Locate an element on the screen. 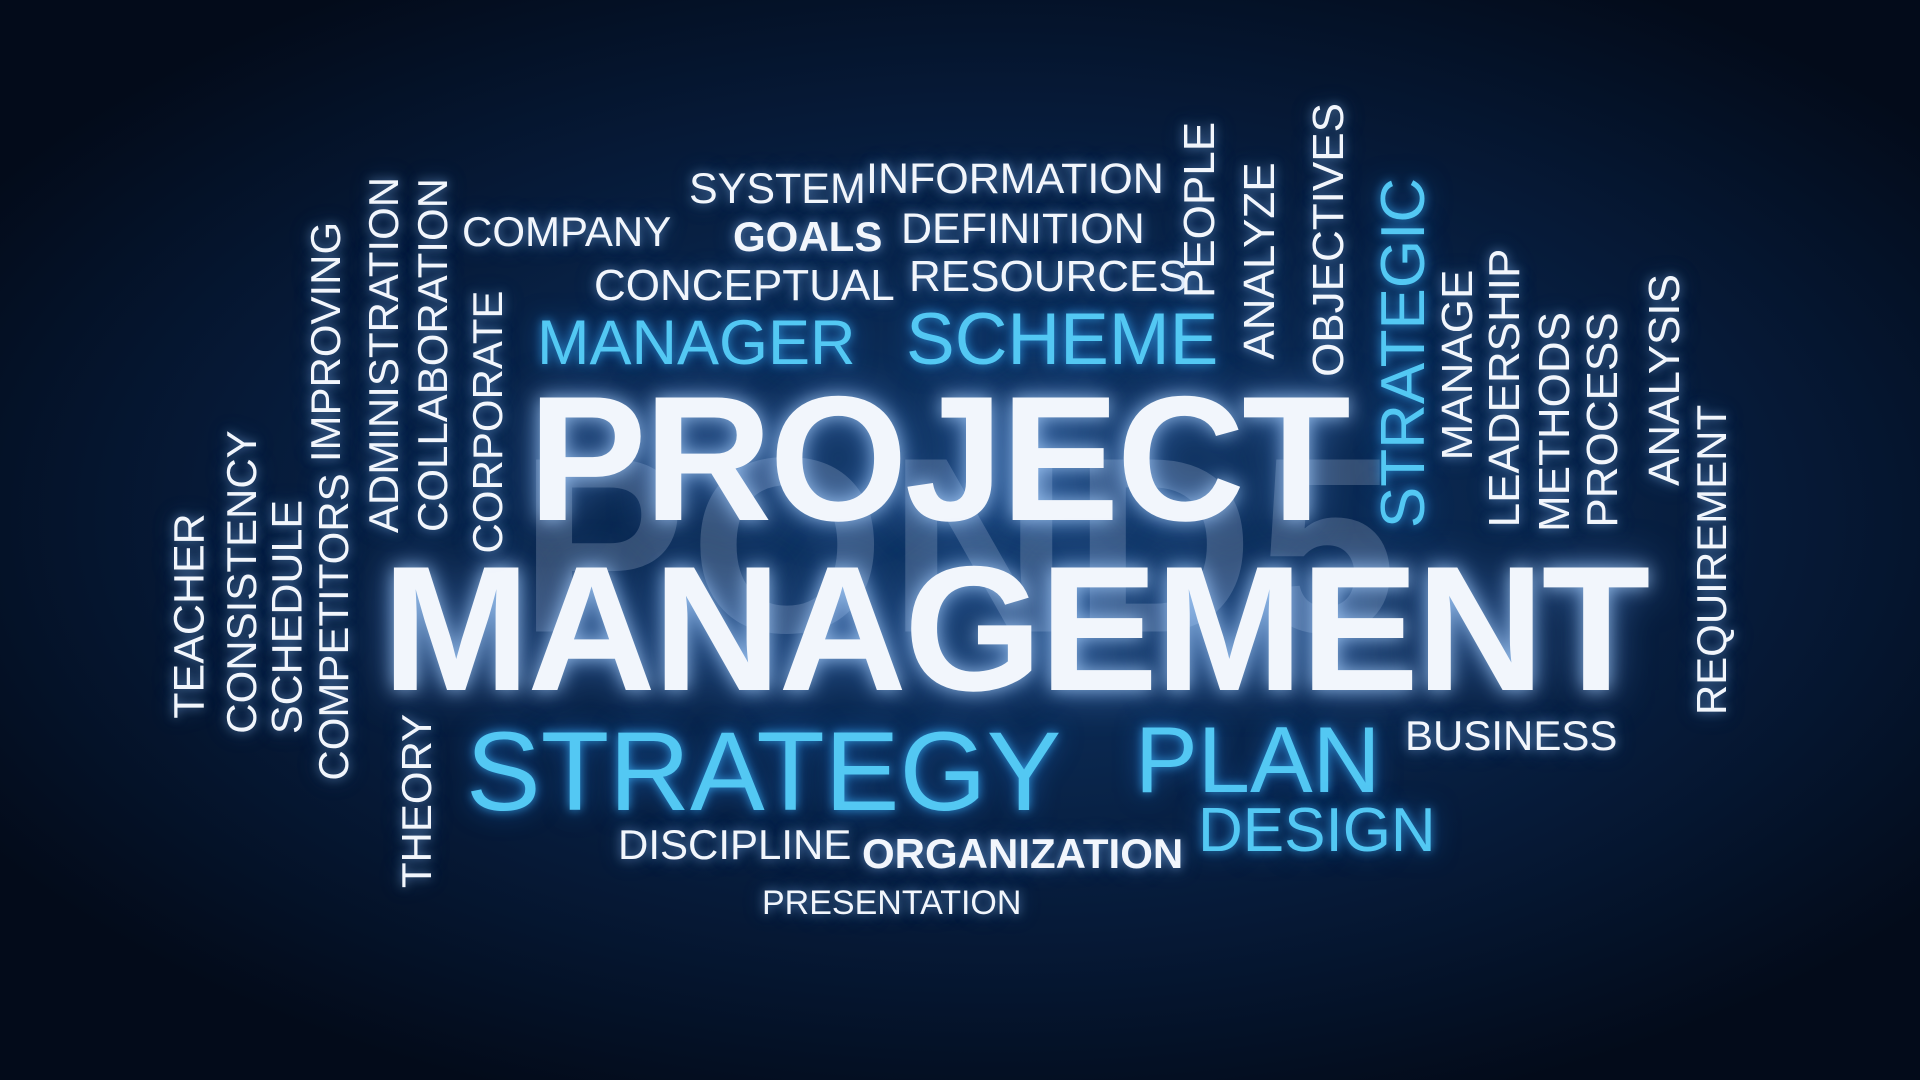 This screenshot has height=1080, width=1920. word-management: MANAGEMENT is located at coordinates (1016, 628).